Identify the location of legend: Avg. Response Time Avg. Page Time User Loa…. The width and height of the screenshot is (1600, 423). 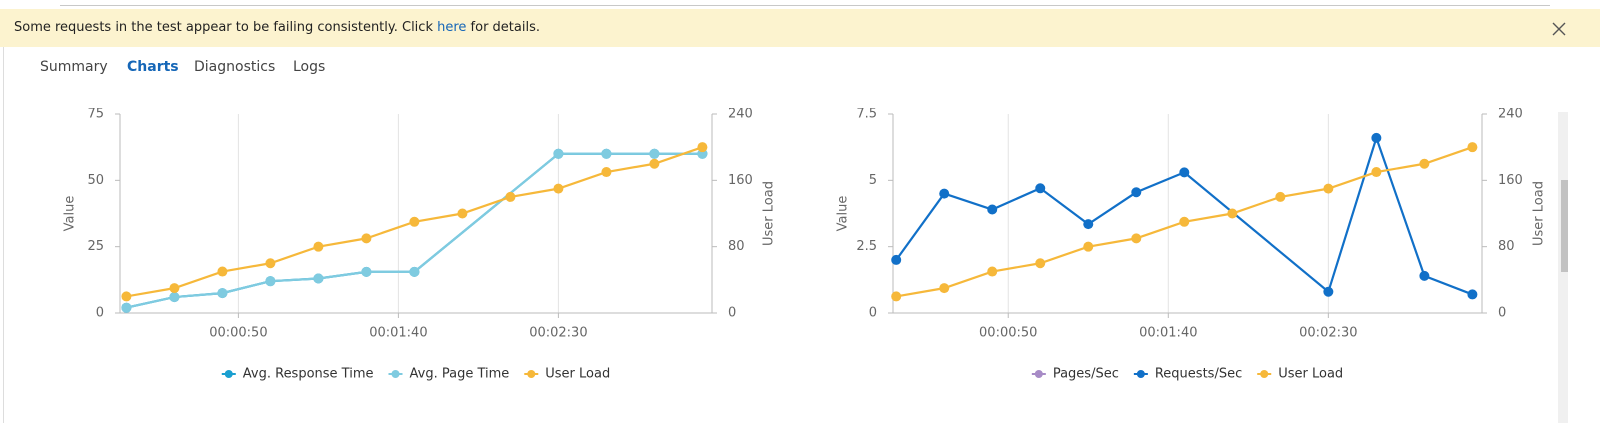
(415, 374).